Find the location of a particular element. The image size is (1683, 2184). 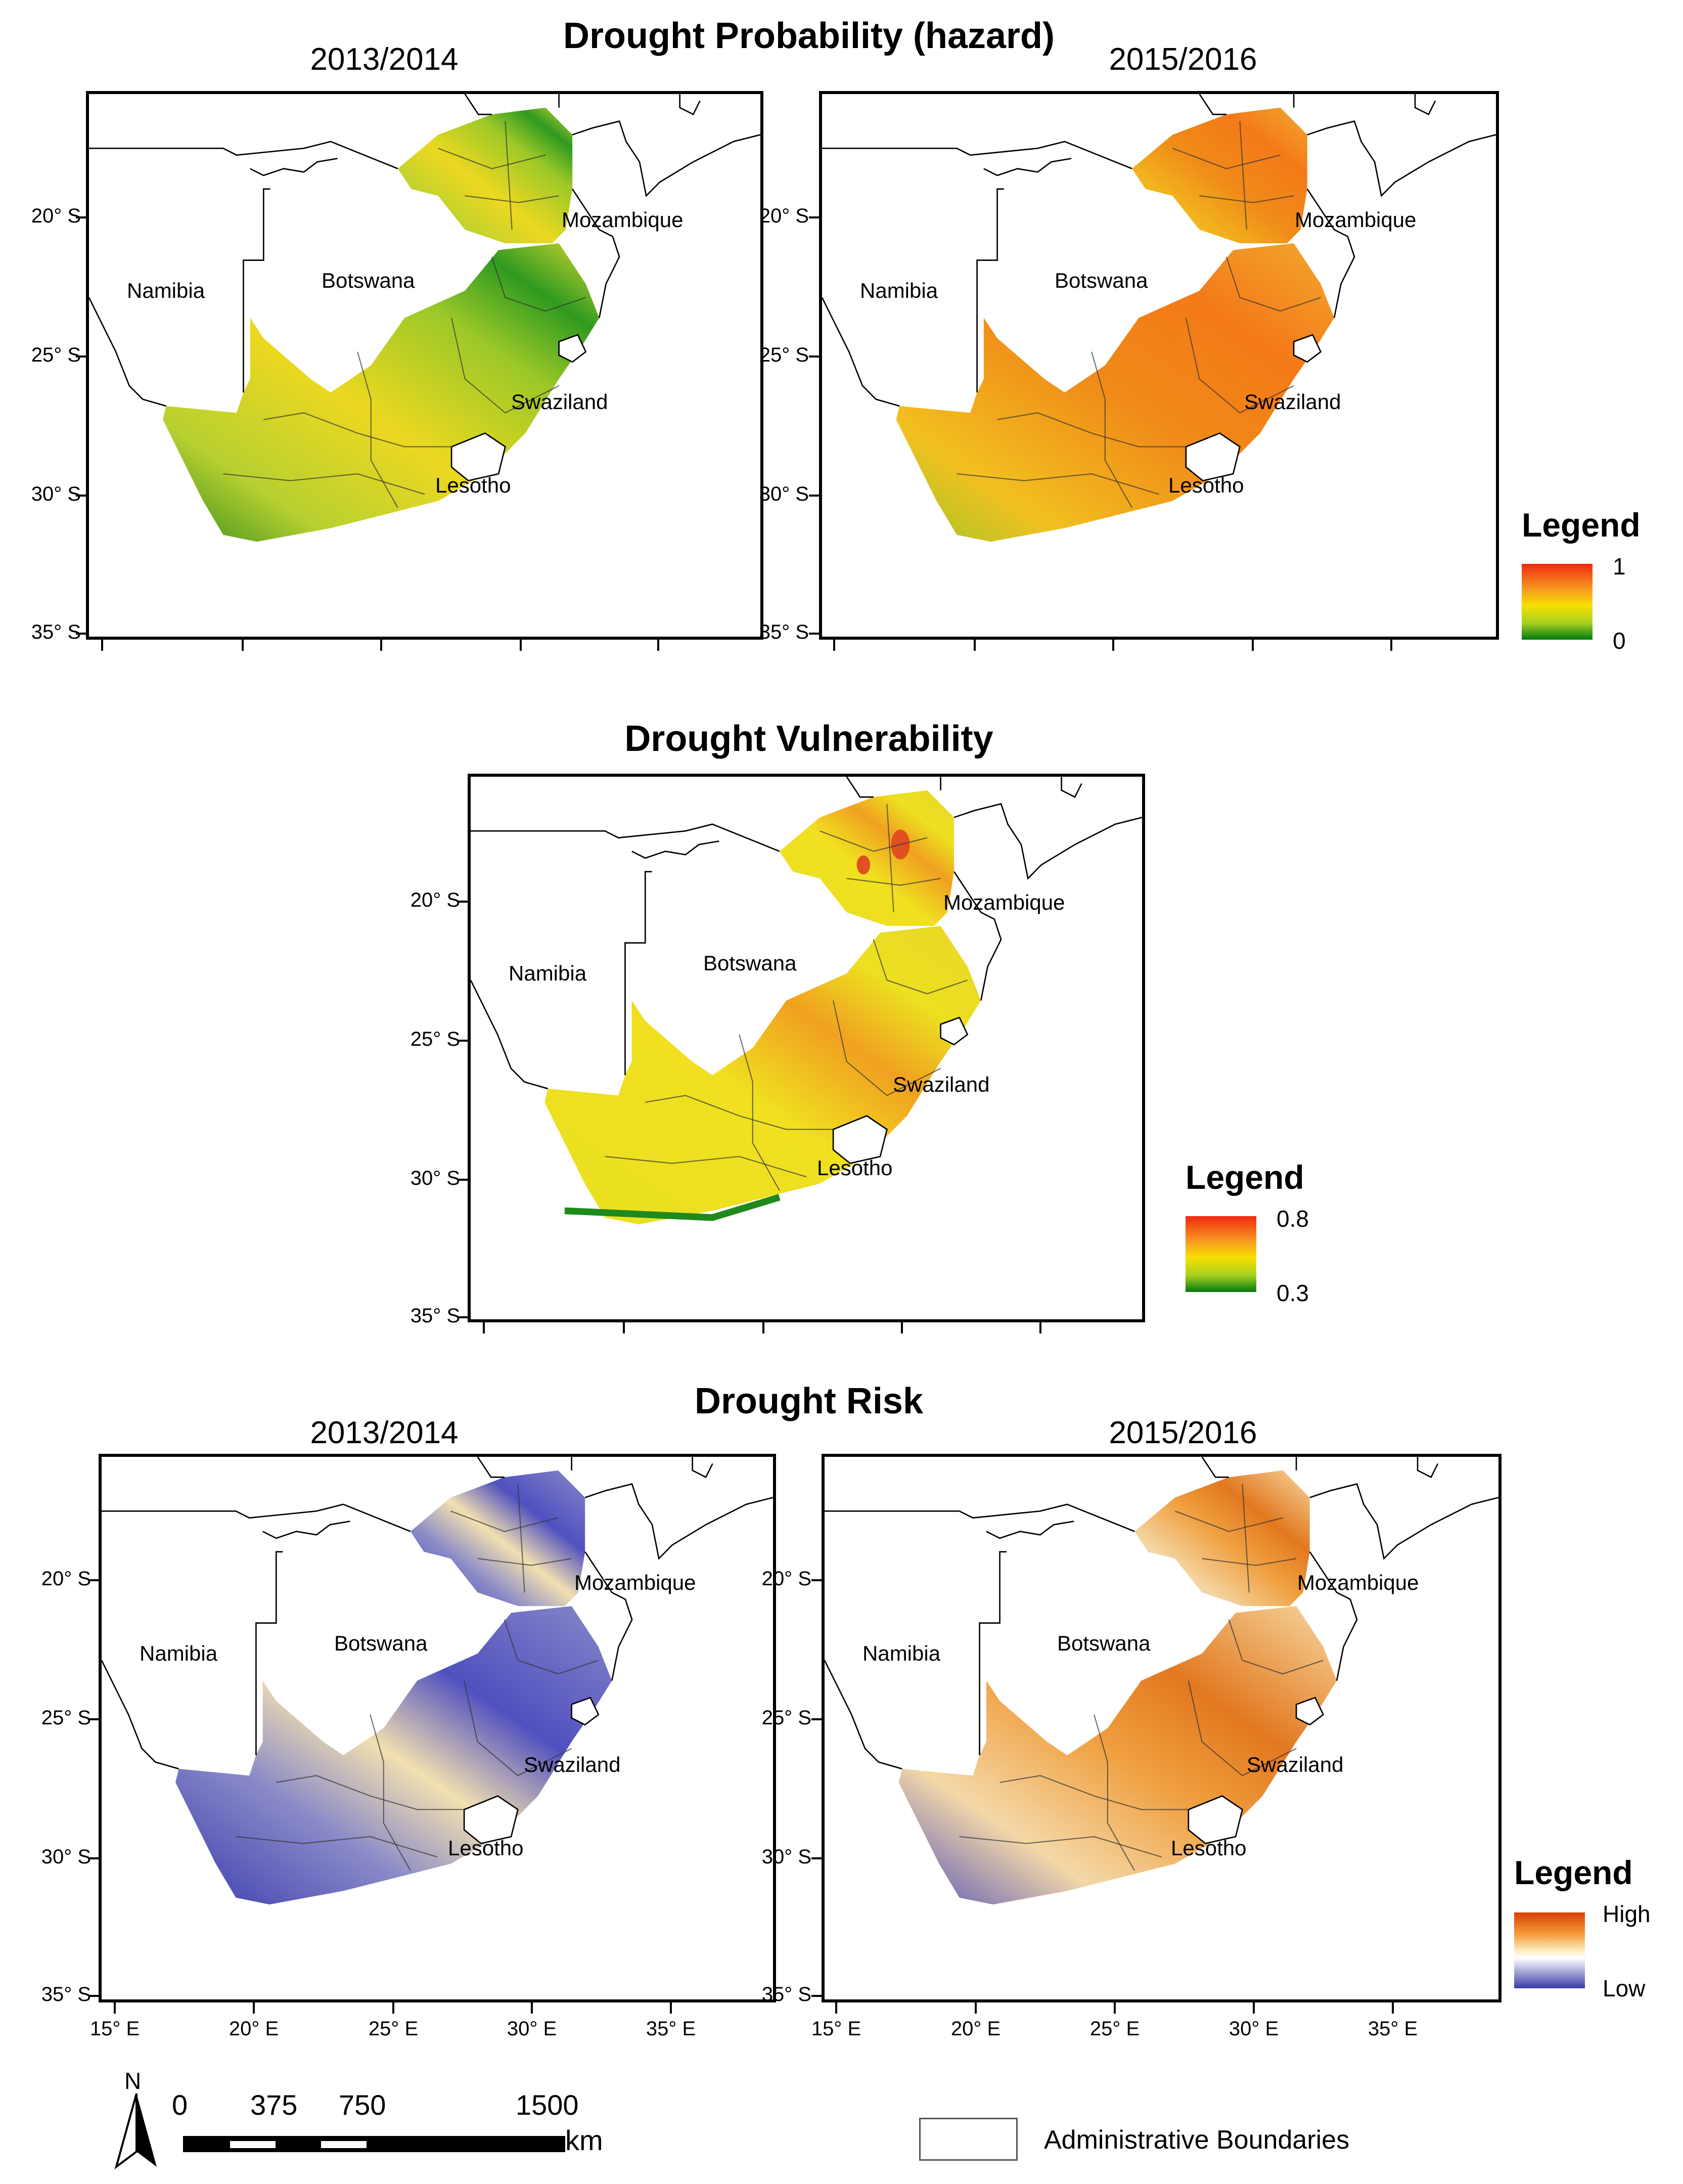

north-arrow-icon is located at coordinates (135, 2131).